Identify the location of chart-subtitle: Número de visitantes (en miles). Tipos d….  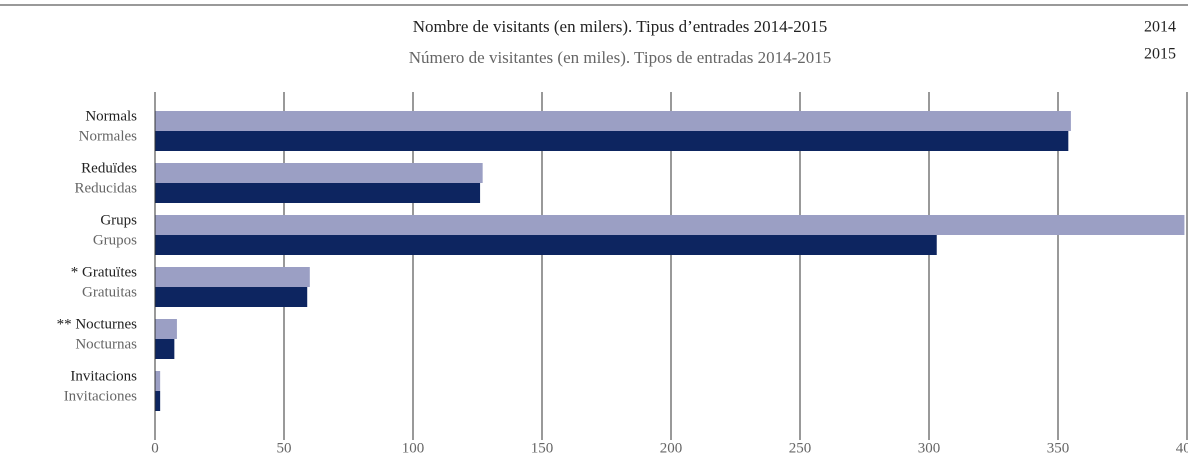
(620, 57).